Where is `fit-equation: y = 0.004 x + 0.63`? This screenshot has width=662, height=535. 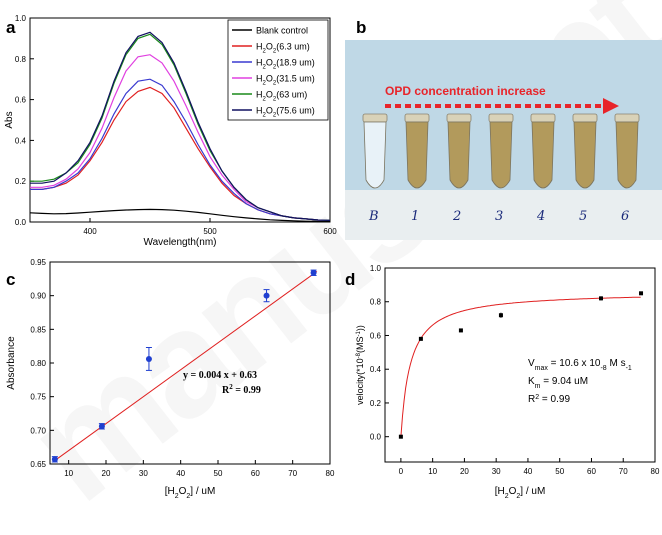
fit-equation: y = 0.004 x + 0.63 is located at coordinates (220, 375).